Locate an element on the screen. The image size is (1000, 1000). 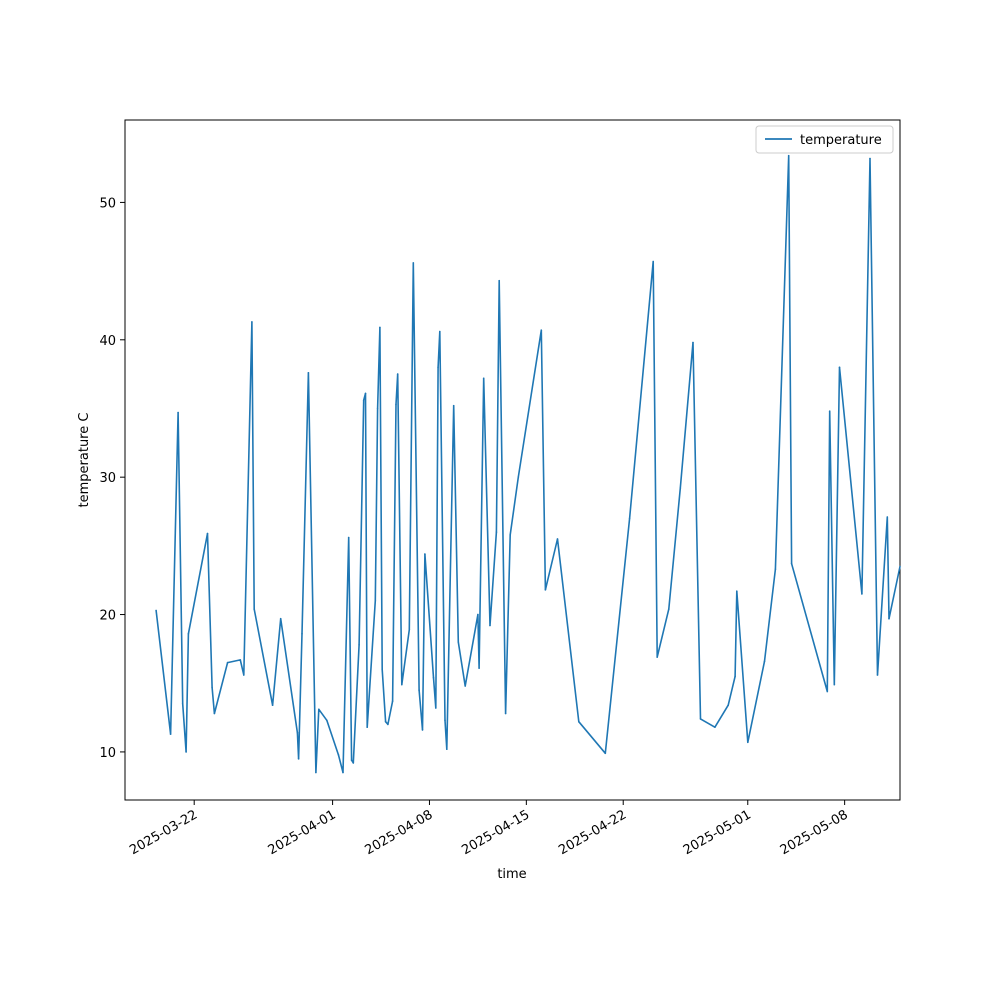
legend-box is located at coordinates (824, 139).